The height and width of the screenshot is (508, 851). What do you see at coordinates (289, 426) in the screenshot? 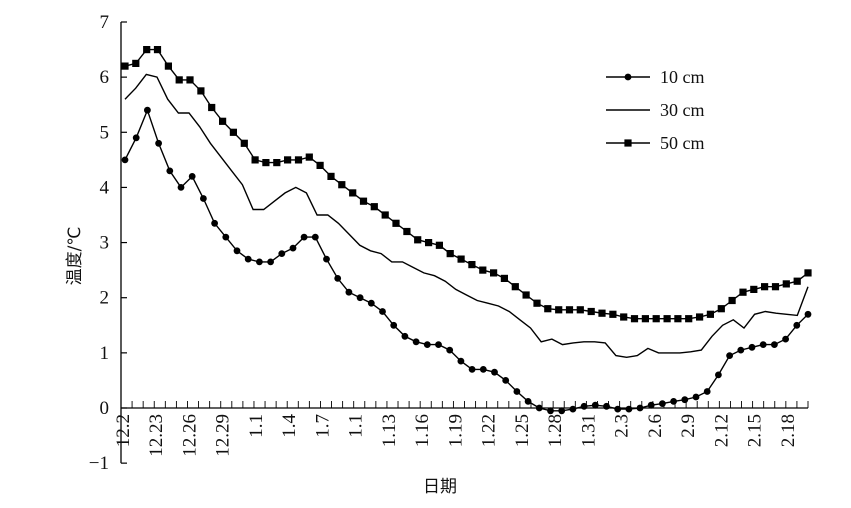
I see `x-tick-label: 1.4` at bounding box center [289, 426].